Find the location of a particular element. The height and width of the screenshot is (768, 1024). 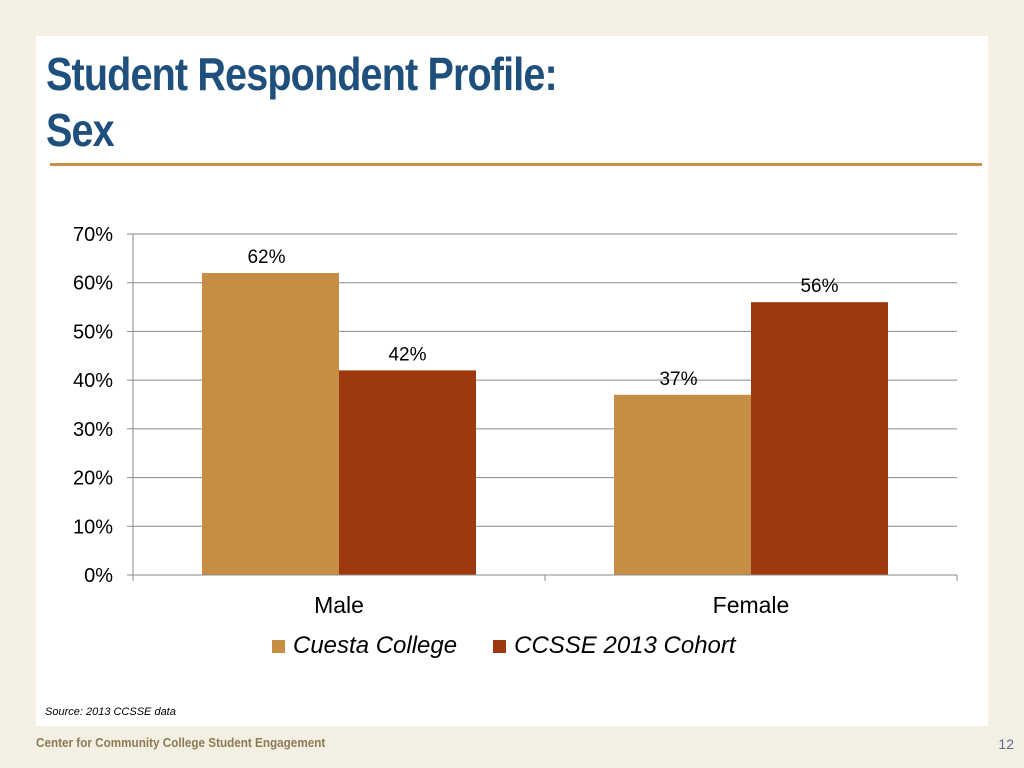

legend-label-series-1: Cuesta College is located at coordinates (375, 645).